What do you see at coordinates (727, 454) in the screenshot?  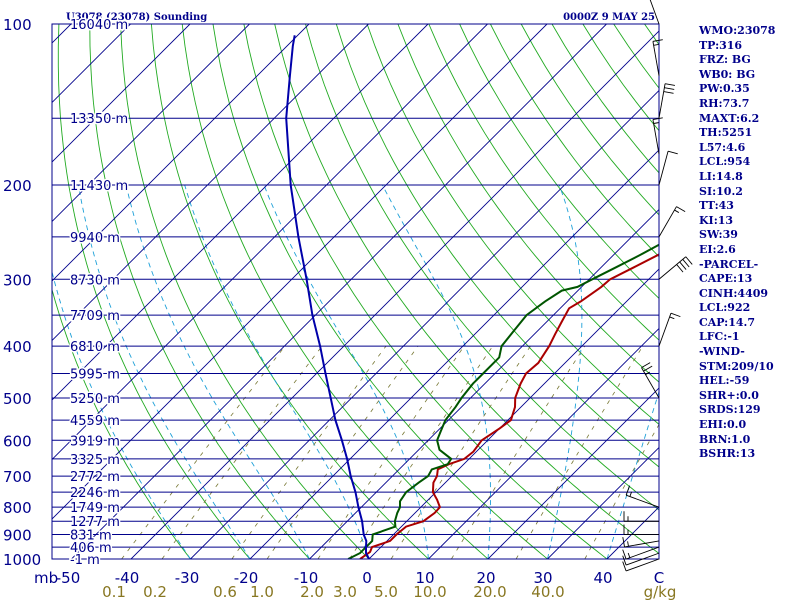 I see `index-item: BSHR:13` at bounding box center [727, 454].